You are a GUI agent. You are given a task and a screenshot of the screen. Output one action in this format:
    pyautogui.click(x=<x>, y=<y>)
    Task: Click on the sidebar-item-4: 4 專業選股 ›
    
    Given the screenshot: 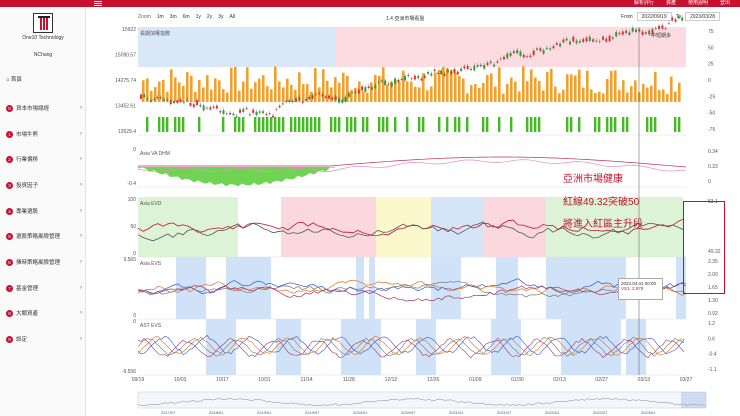 What is the action you would take?
    pyautogui.click(x=44, y=211)
    